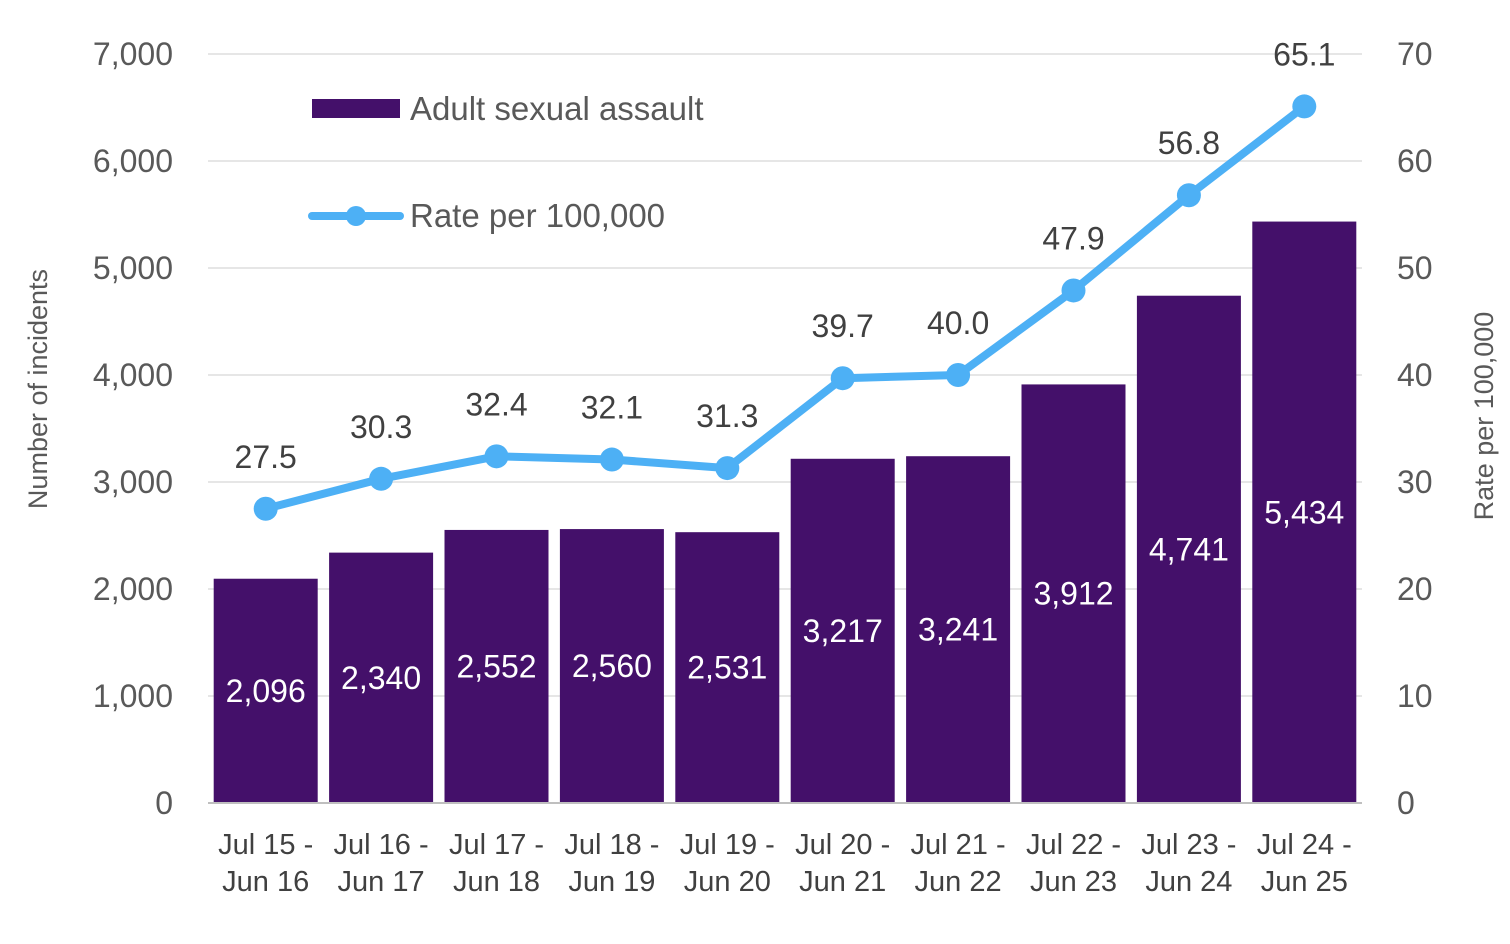 The image size is (1510, 944). Describe the element at coordinates (1415, 161) in the screenshot. I see `right-tick-label: 60` at that location.